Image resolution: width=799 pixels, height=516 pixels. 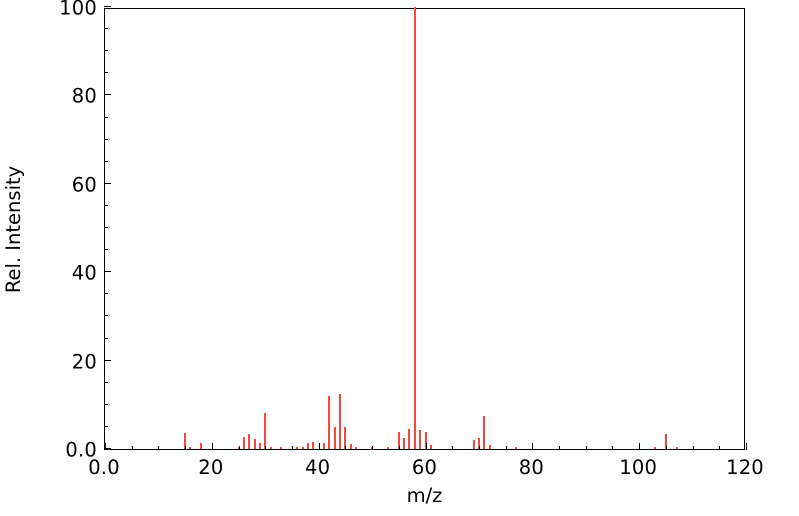 I want to click on x-tick-label: 100, so click(x=638, y=467).